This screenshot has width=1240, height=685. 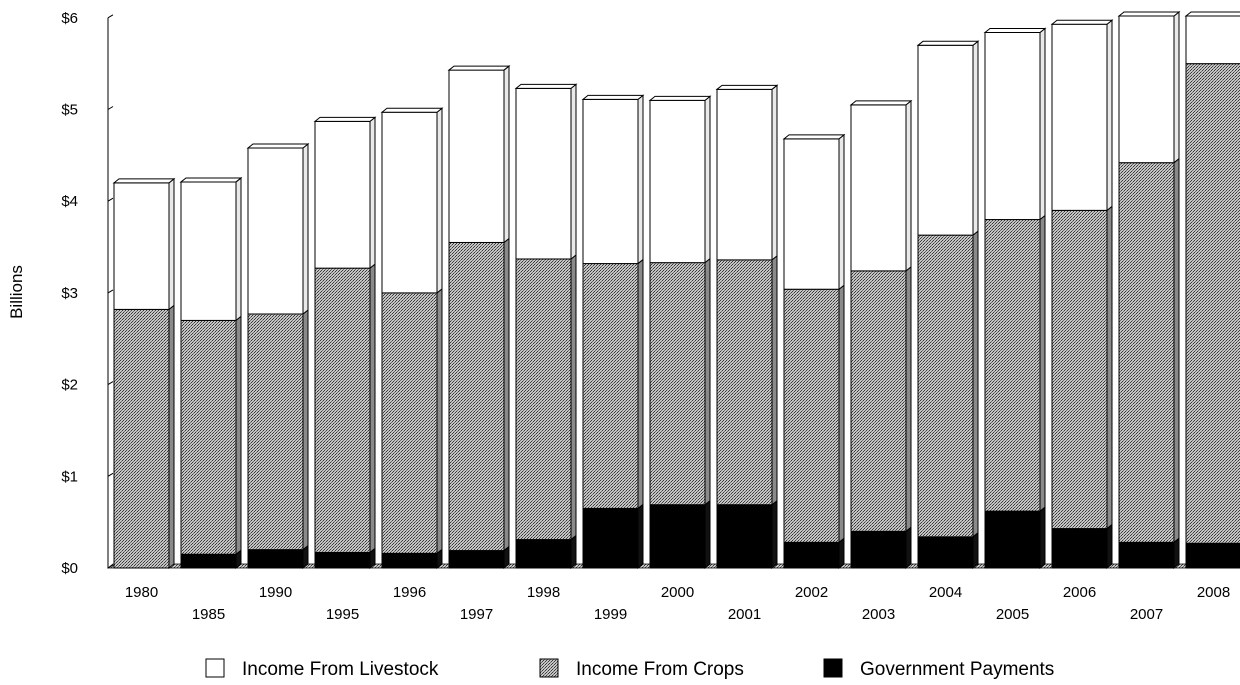 What do you see at coordinates (208, 614) in the screenshot?
I see `x-tick-label: 1985` at bounding box center [208, 614].